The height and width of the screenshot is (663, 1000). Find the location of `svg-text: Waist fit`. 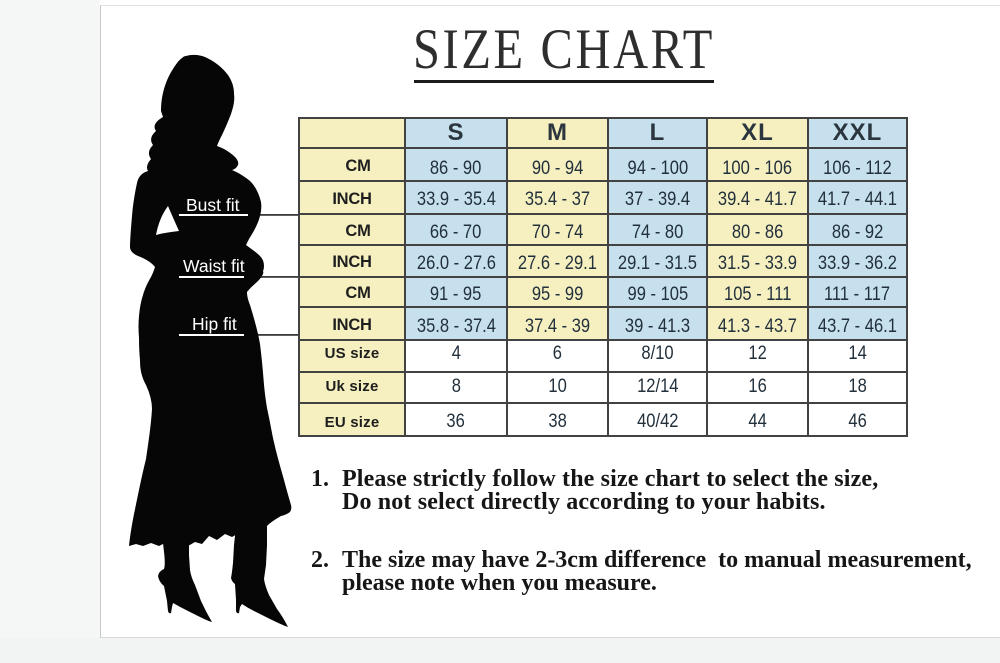

svg-text: Waist fit is located at coordinates (214, 266).